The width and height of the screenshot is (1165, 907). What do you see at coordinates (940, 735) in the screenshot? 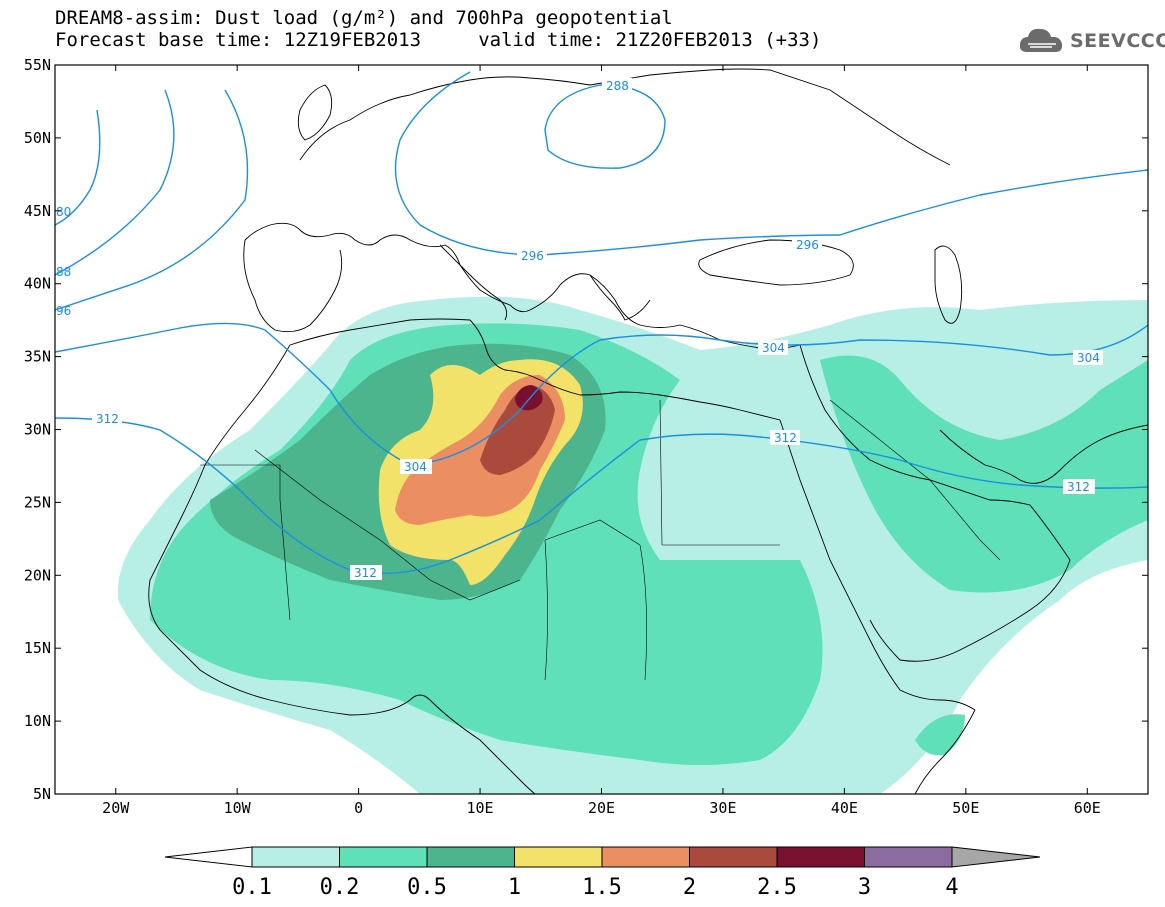
I see `dust-level-0-2-horn` at bounding box center [940, 735].